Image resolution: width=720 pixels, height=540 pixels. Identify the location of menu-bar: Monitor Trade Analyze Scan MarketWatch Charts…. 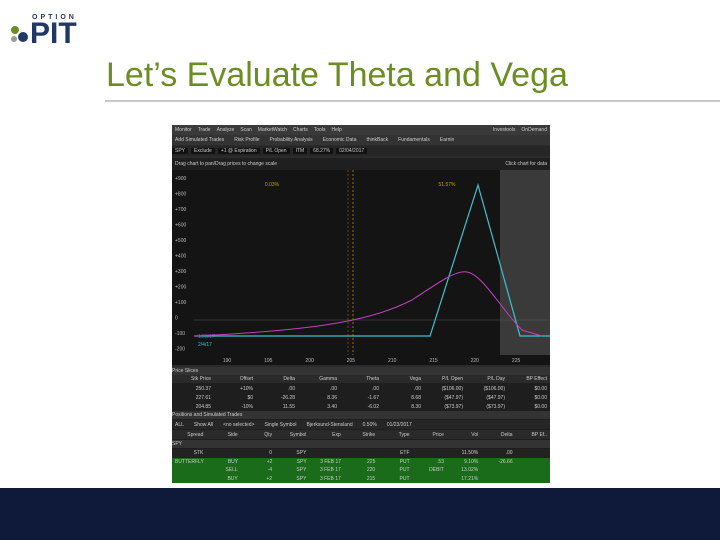
(361, 130).